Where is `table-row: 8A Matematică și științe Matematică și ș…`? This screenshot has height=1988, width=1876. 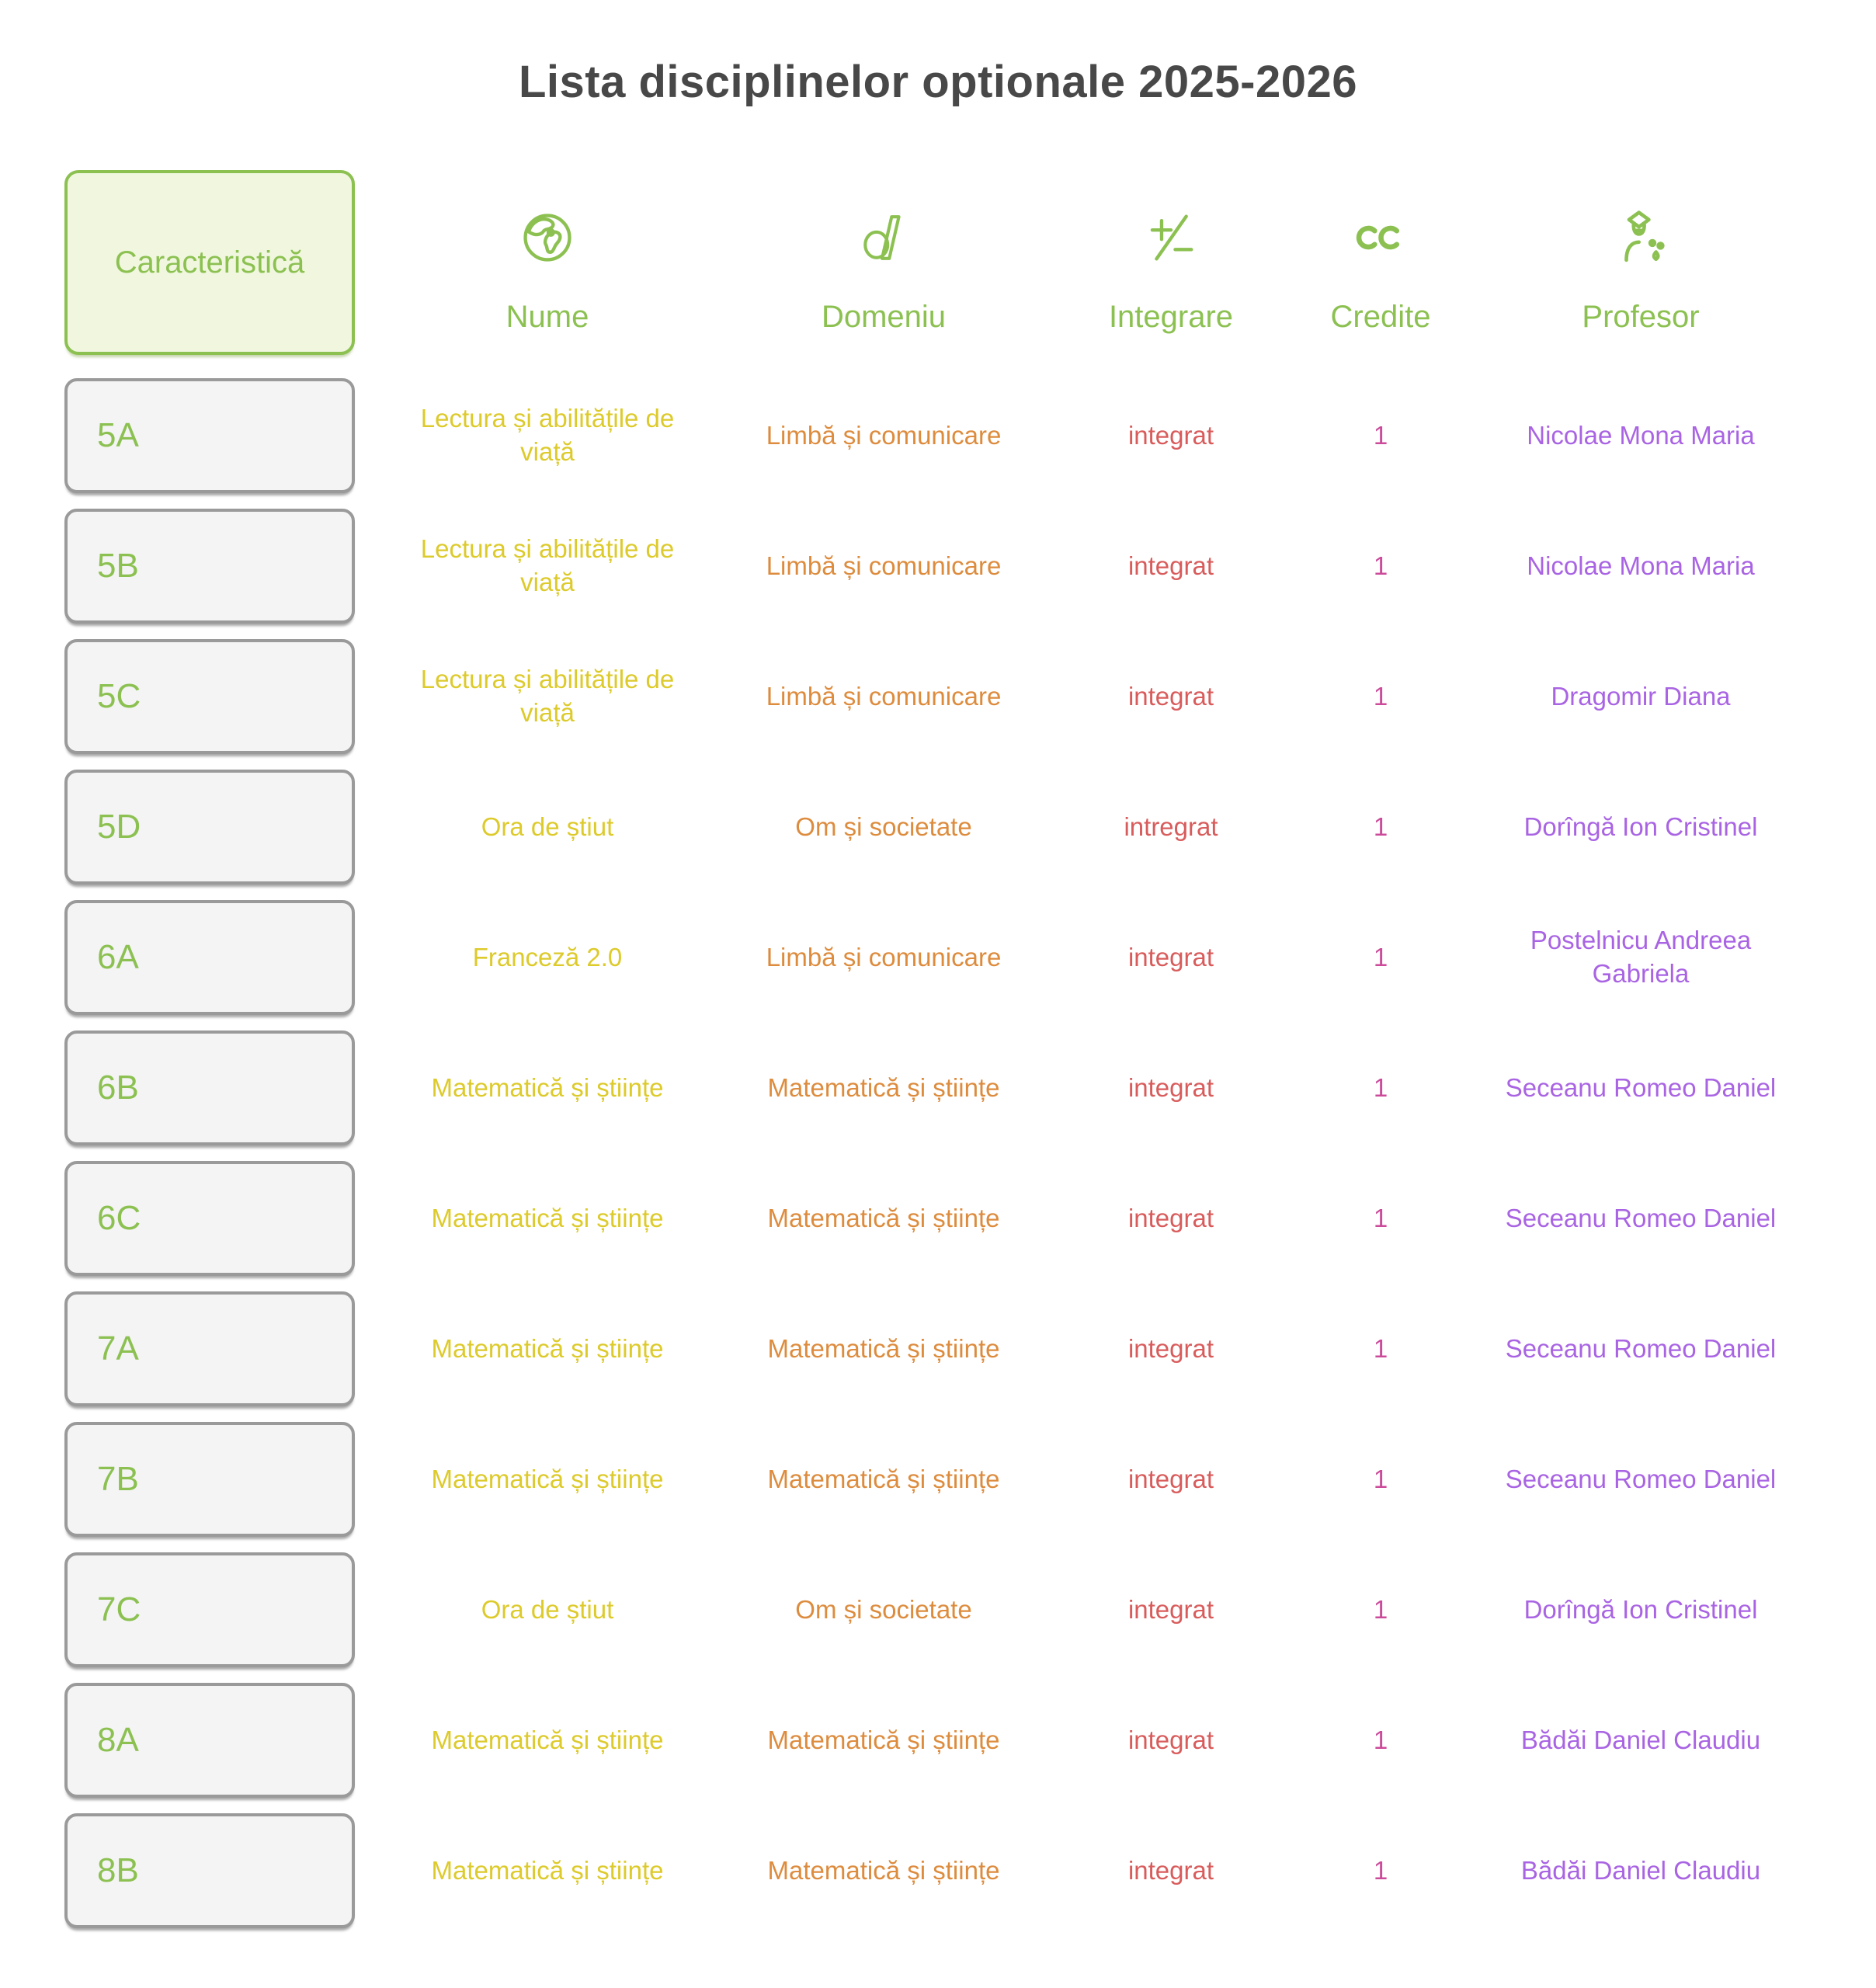 table-row: 8A Matematică și științe Matematică și ș… is located at coordinates (970, 1741).